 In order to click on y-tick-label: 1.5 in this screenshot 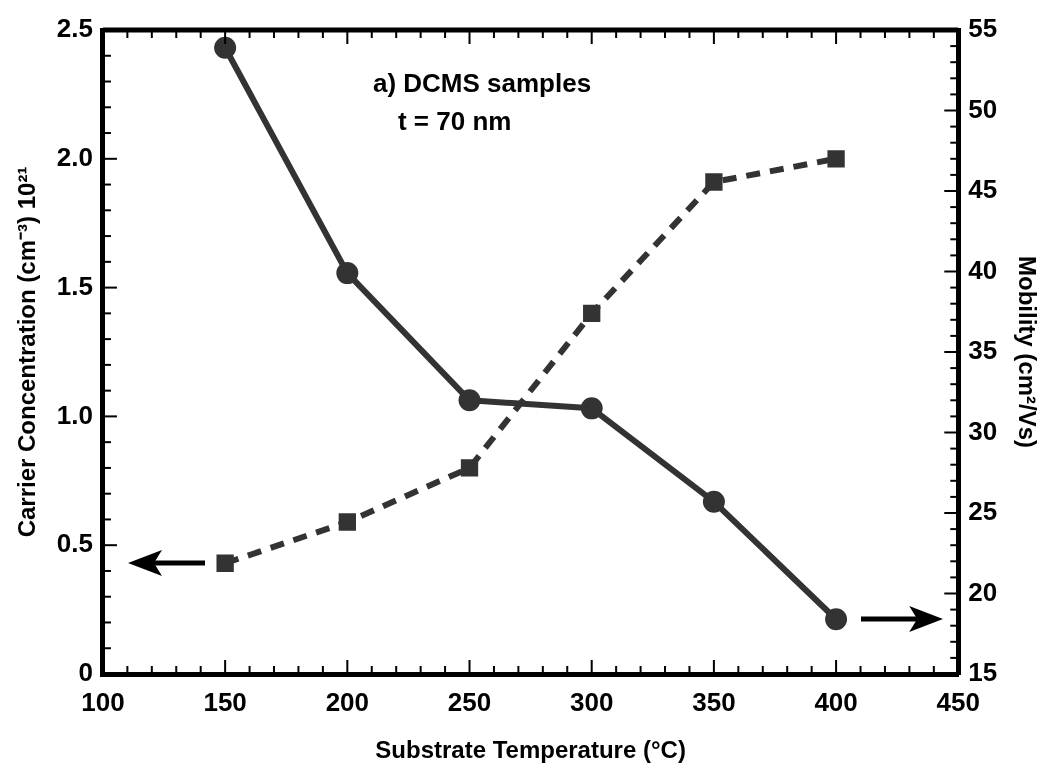, I will do `click(74, 285)`.